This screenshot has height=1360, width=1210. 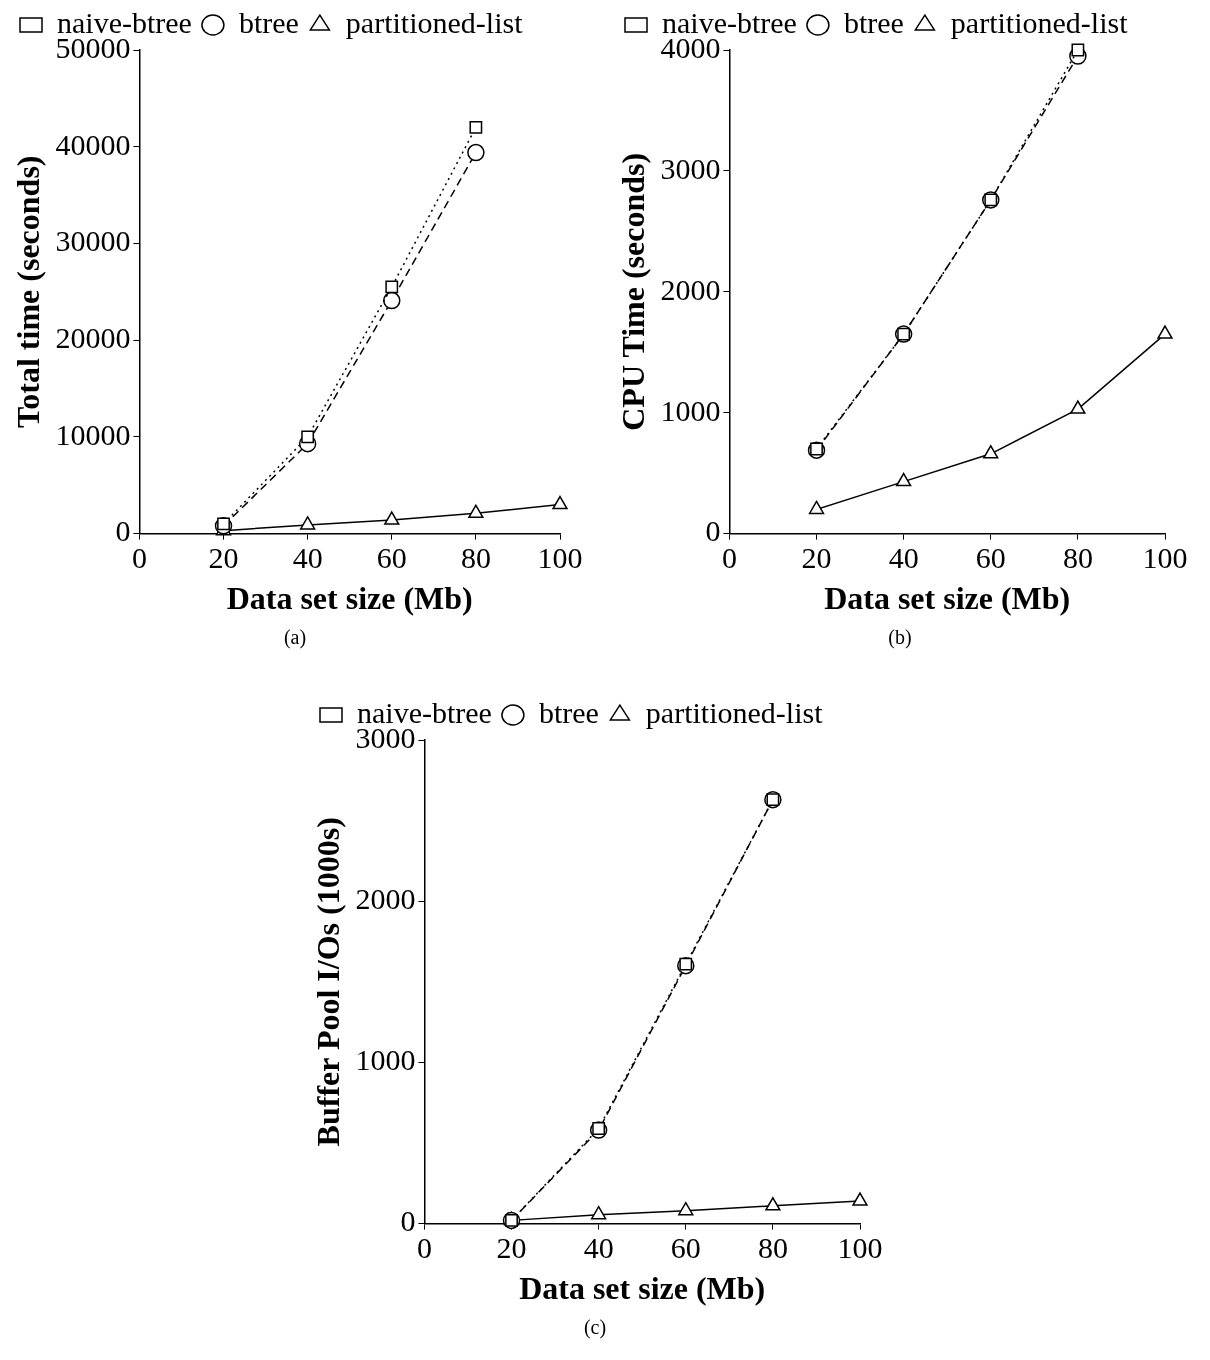 I want to click on text: (a), so click(x=295, y=637).